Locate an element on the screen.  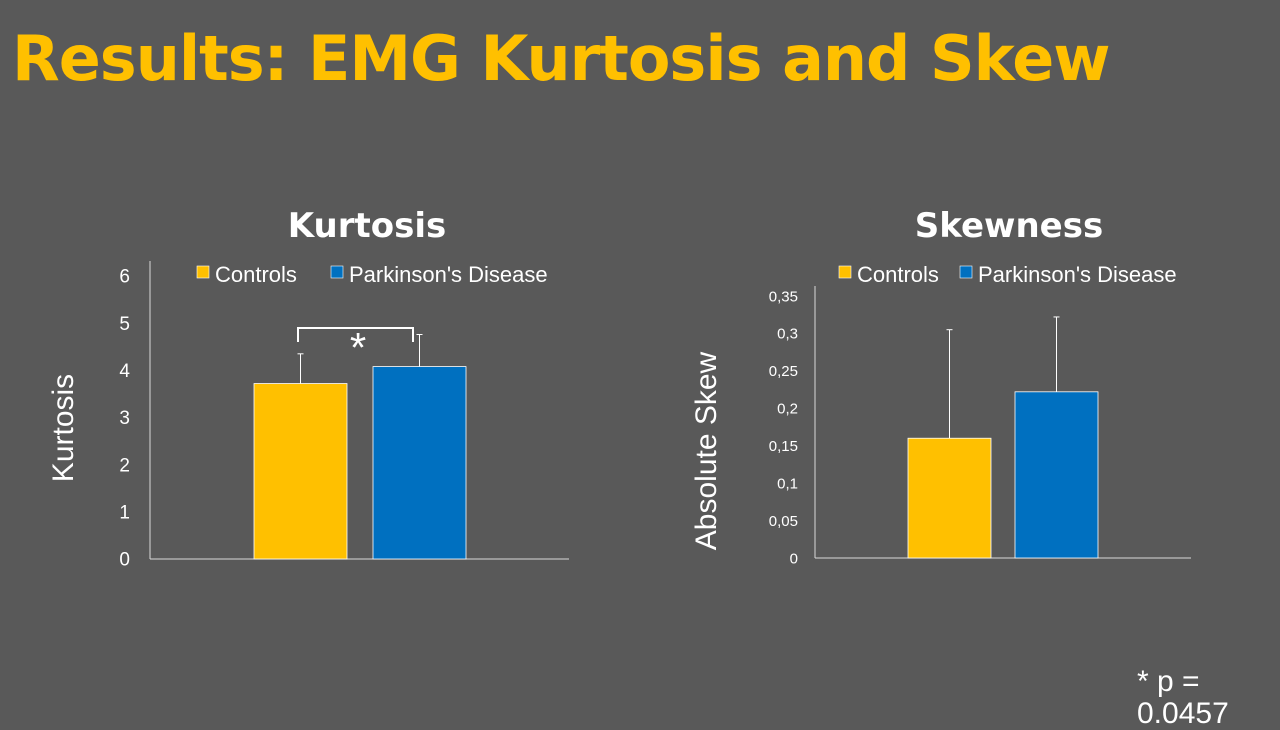
y-tick-label: 1 is located at coordinates (124, 512).